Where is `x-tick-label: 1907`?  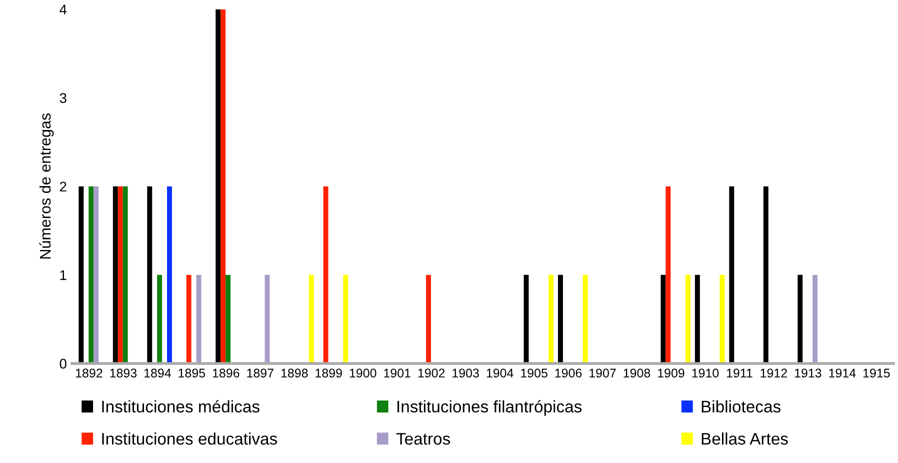
x-tick-label: 1907 is located at coordinates (603, 373).